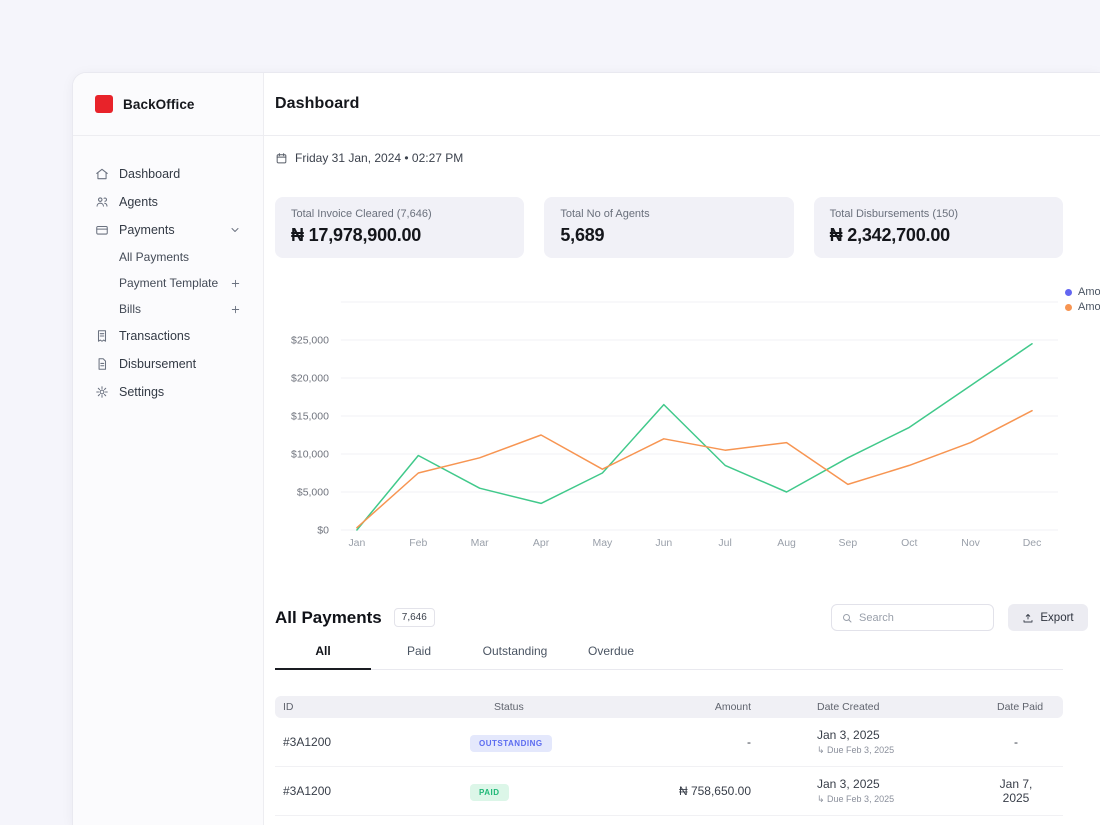  I want to click on col-header-date-paid: Date Paid, so click(1020, 707).